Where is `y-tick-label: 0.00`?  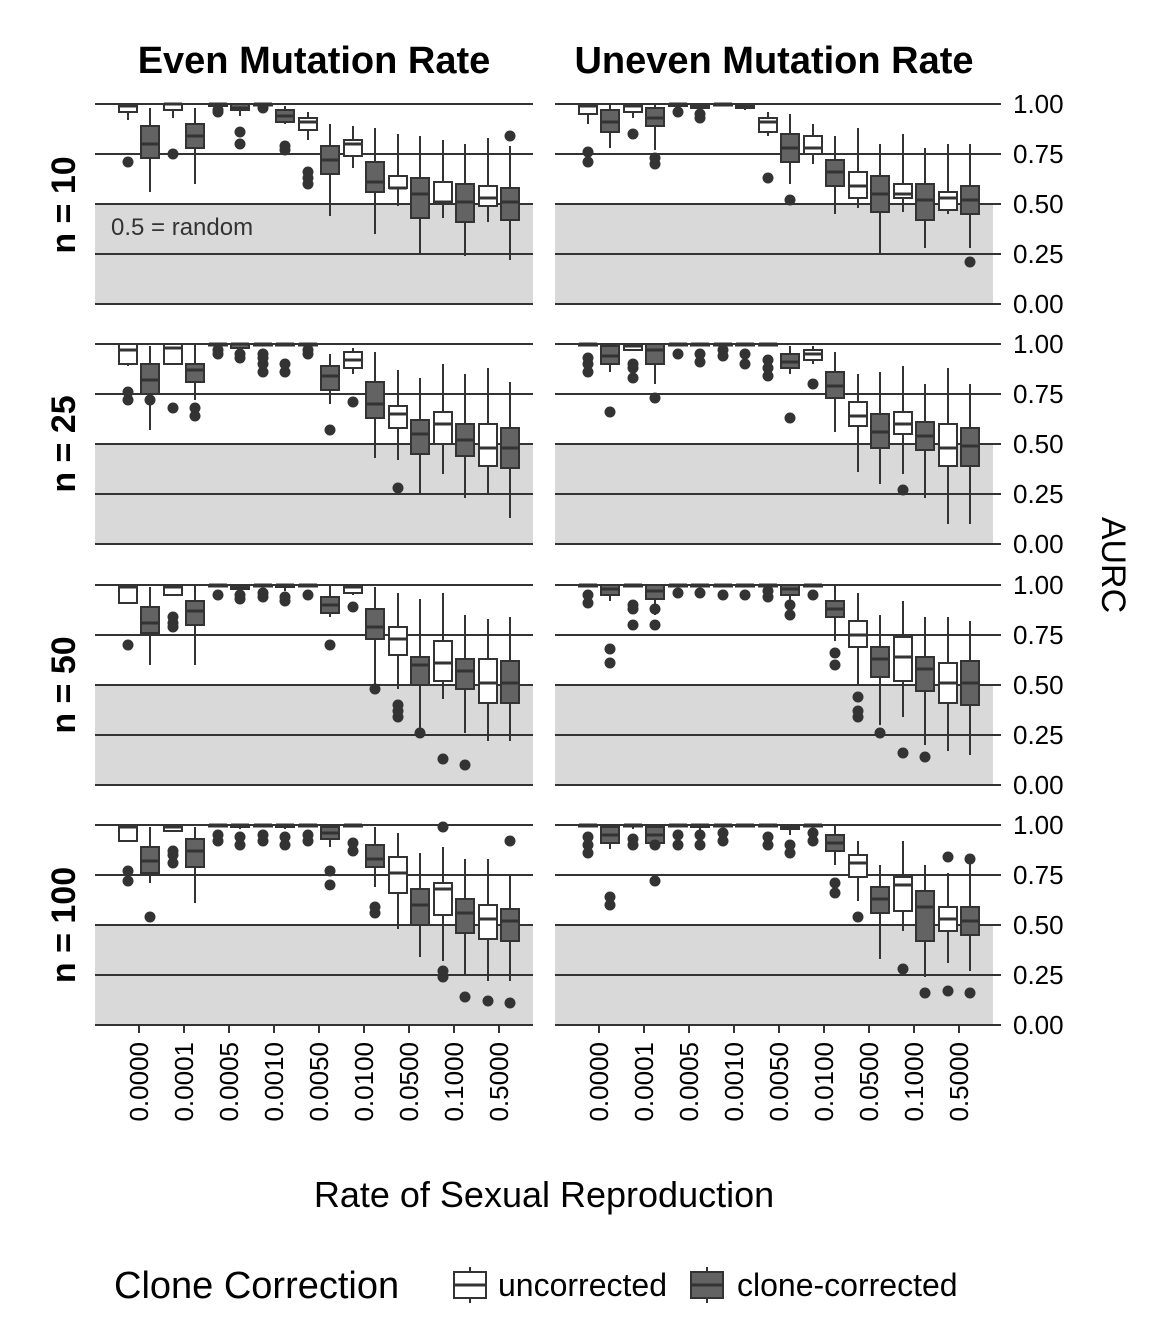
y-tick-label: 0.00 is located at coordinates (1038, 1025).